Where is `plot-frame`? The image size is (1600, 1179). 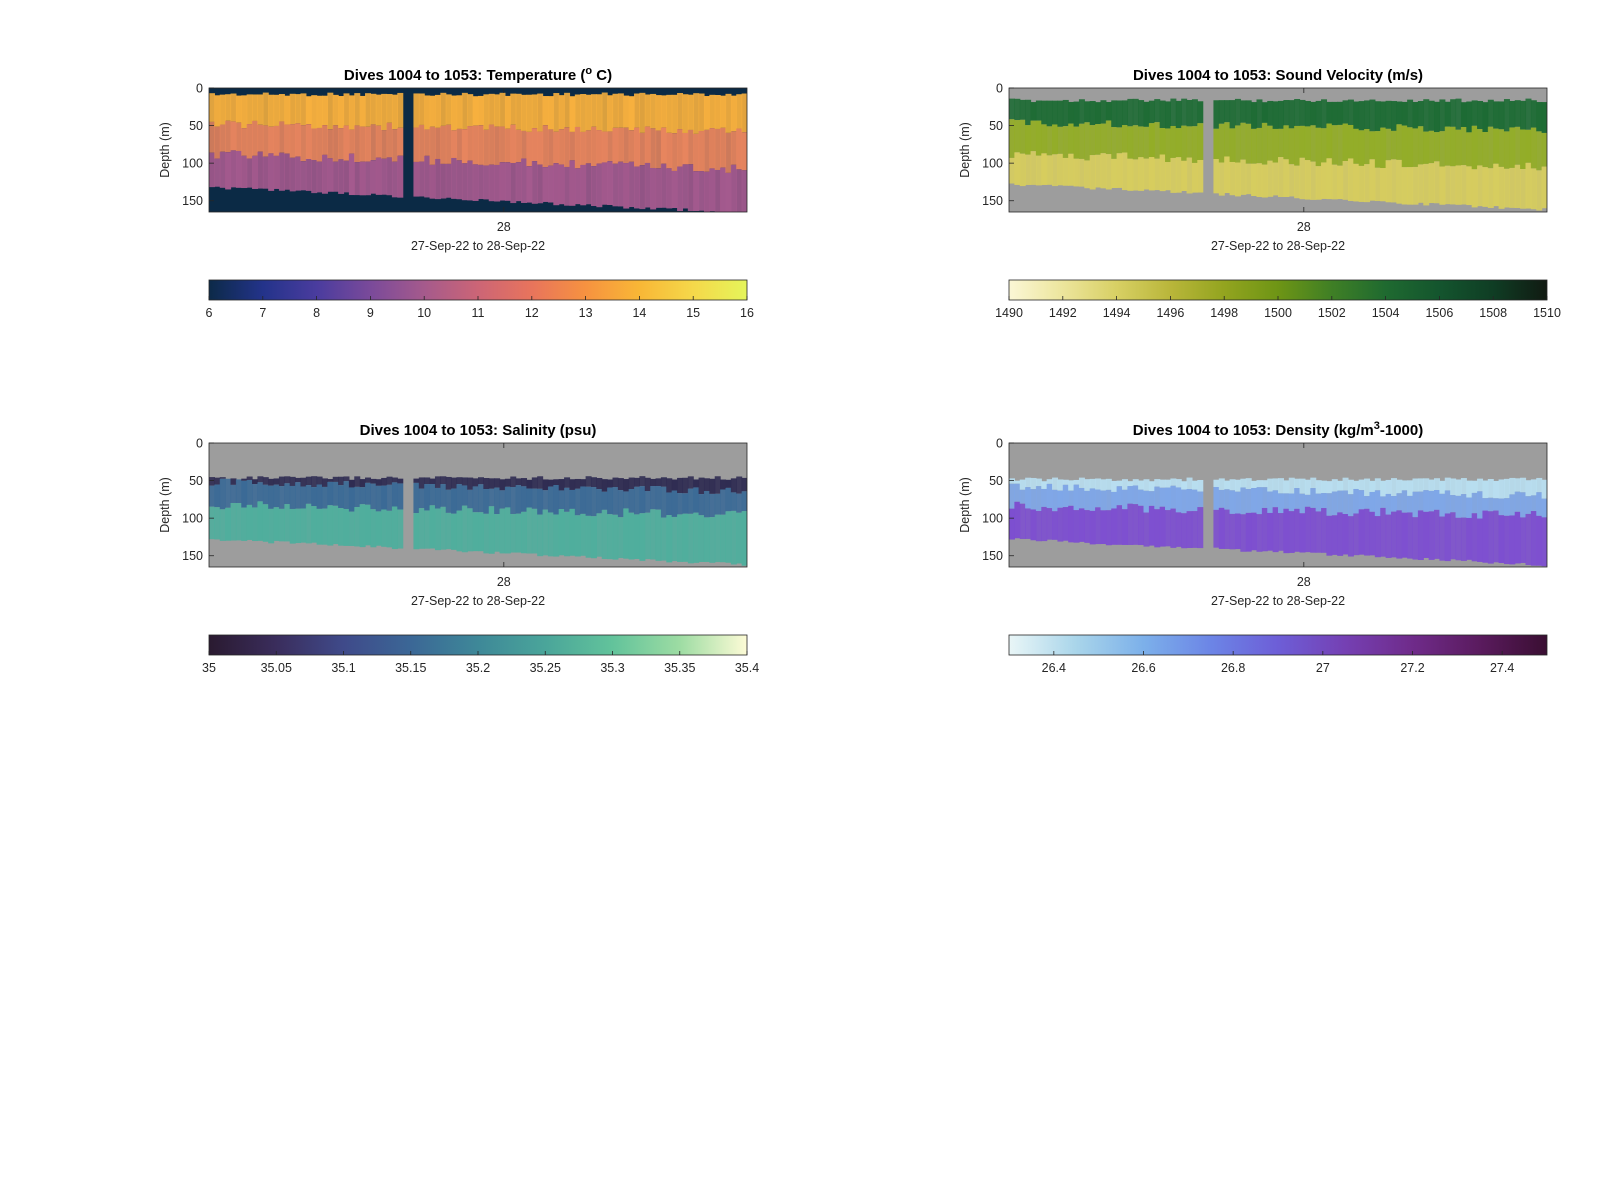
plot-frame is located at coordinates (1278, 150).